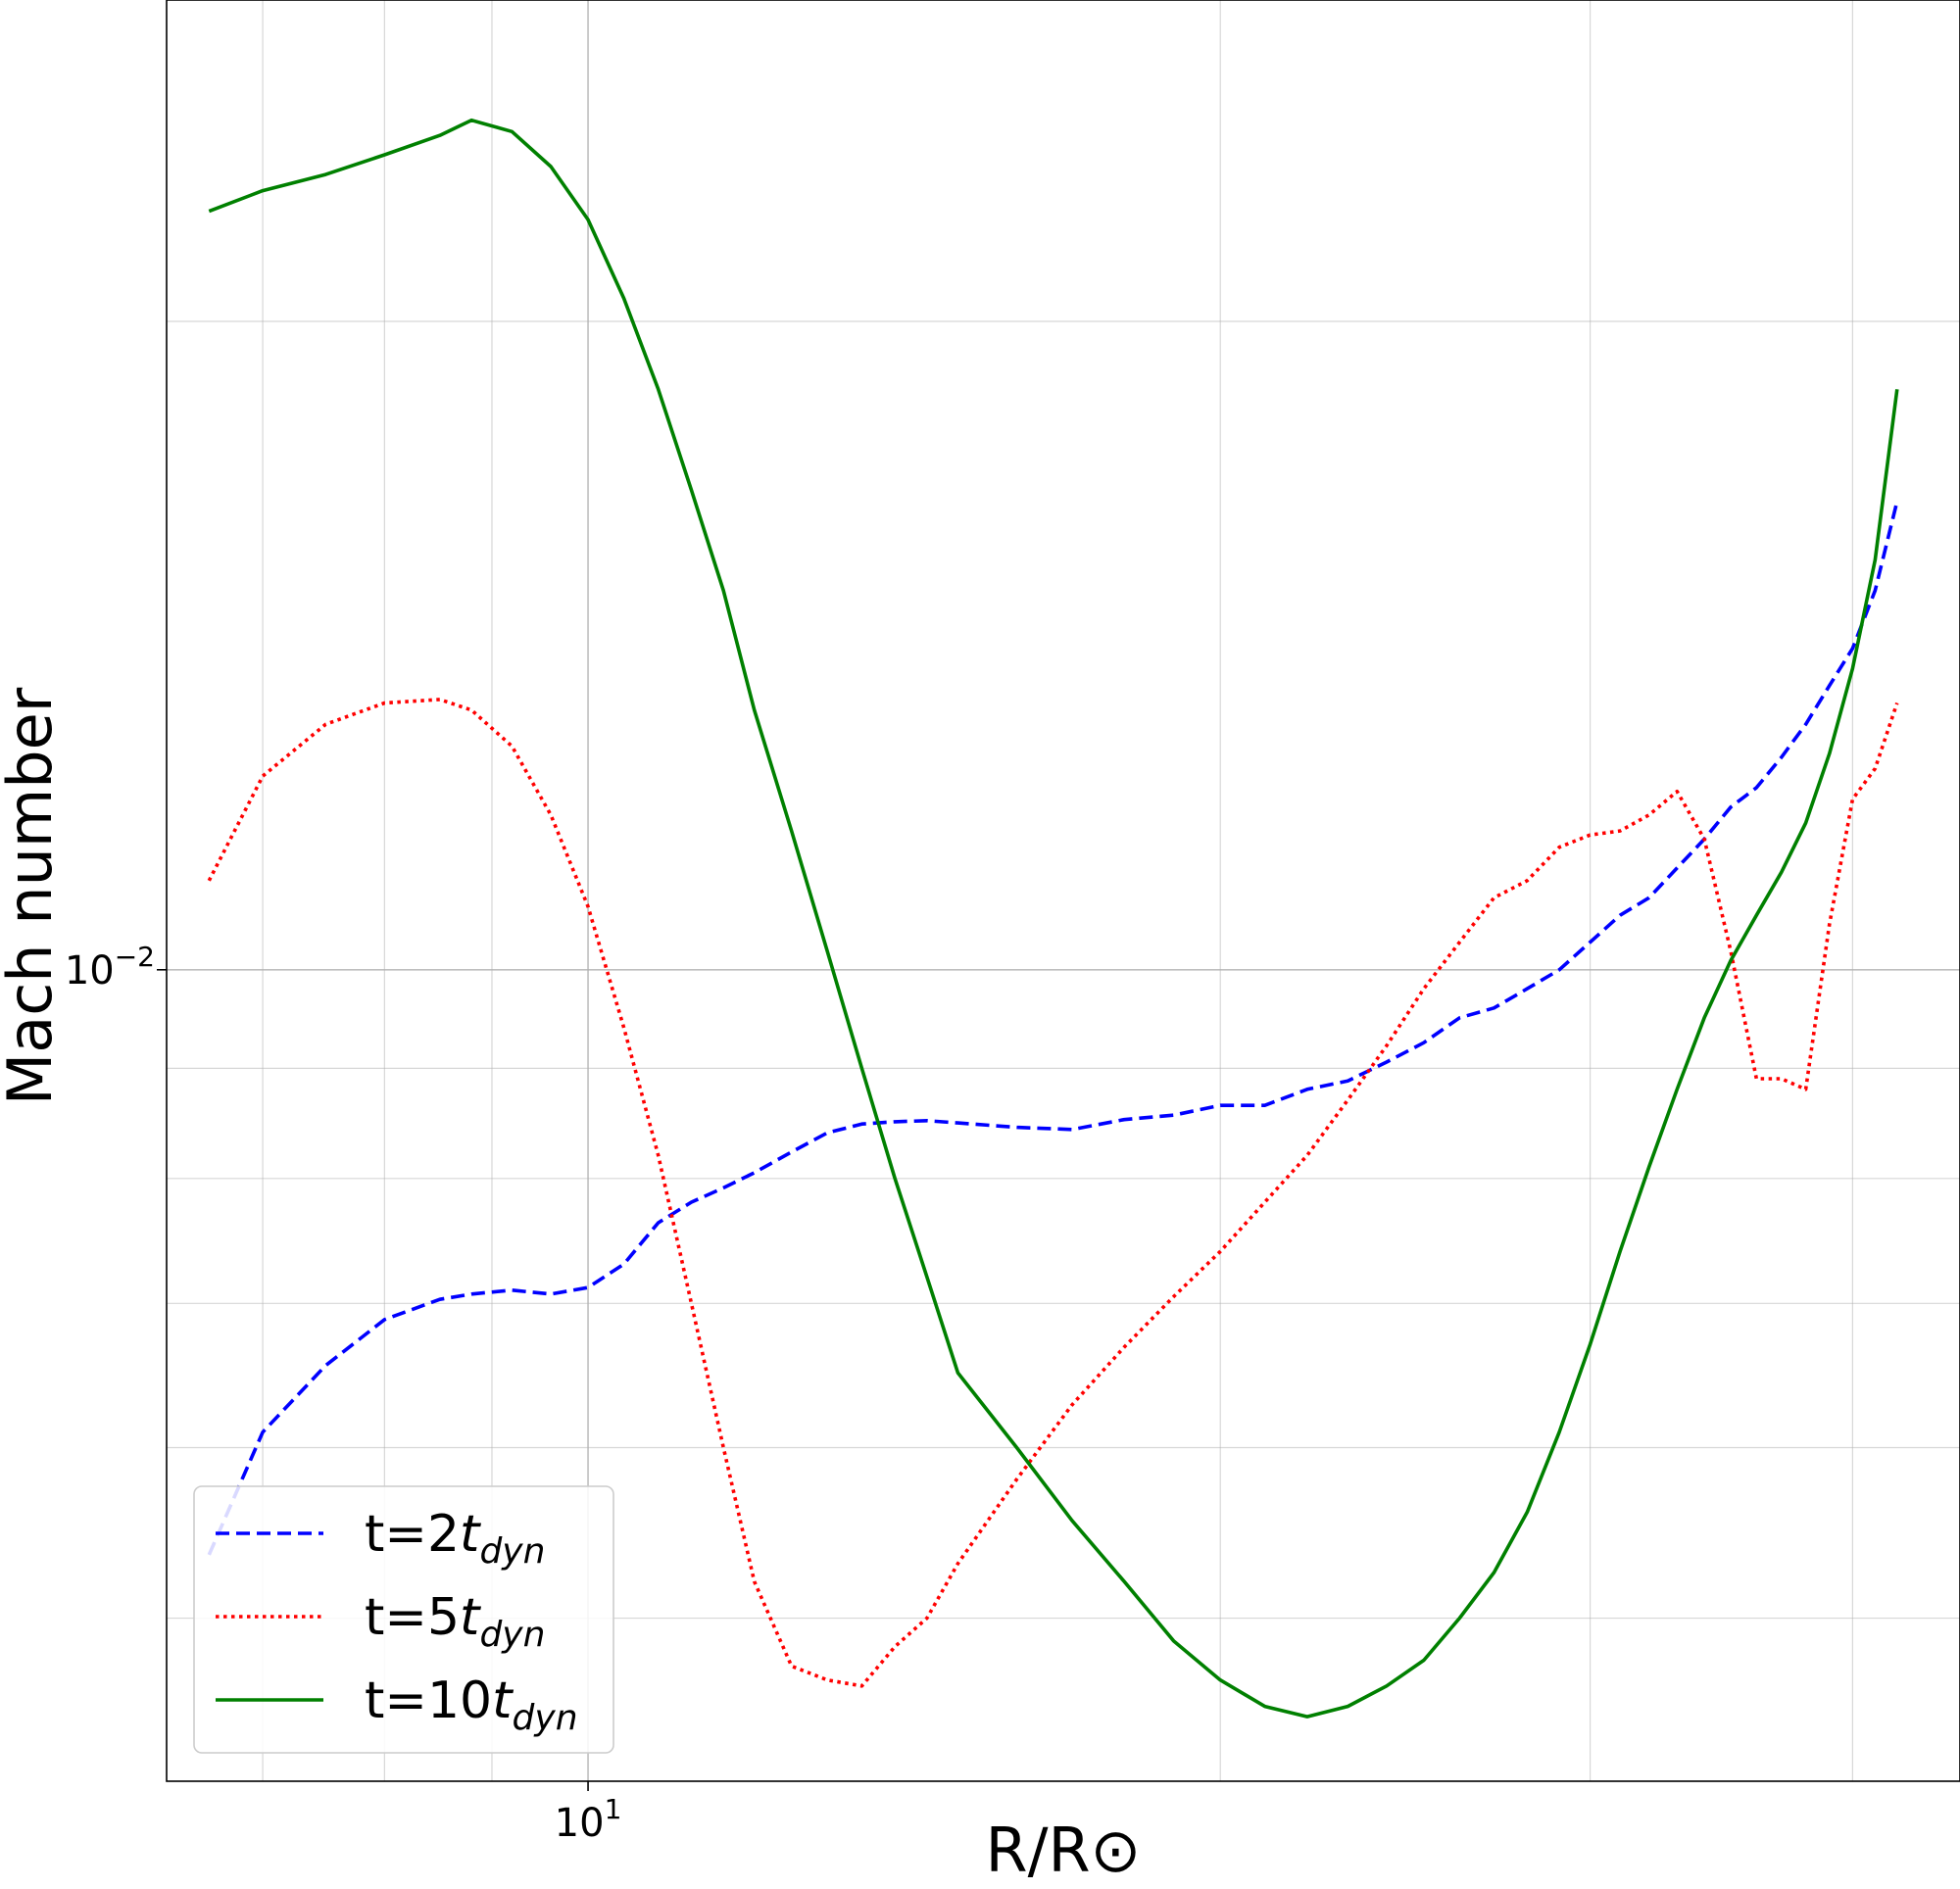 Image resolution: width=1960 pixels, height=1889 pixels. What do you see at coordinates (110, 967) in the screenshot?
I see `y-tick-label: 10−2` at bounding box center [110, 967].